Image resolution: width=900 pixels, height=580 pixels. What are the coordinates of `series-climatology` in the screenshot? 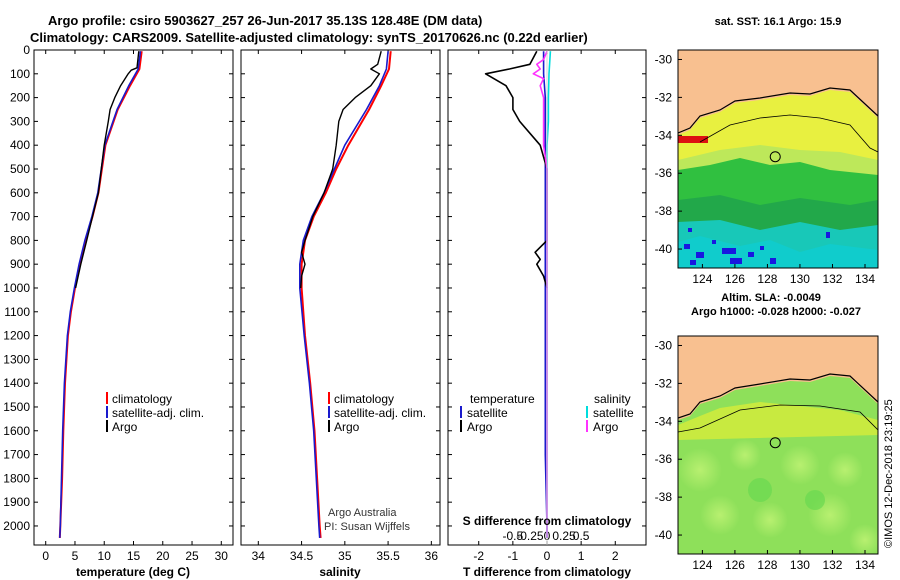 It's located at (100, 294).